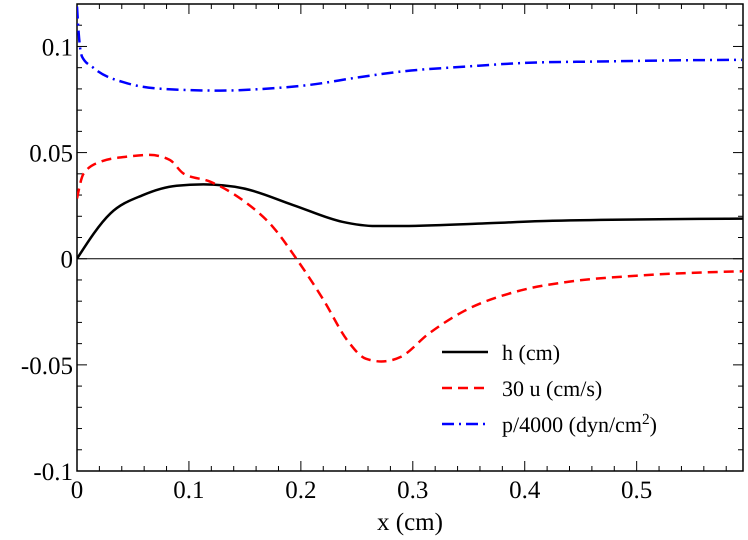  What do you see at coordinates (51, 154) in the screenshot?
I see `y-tick-label: 0.05` at bounding box center [51, 154].